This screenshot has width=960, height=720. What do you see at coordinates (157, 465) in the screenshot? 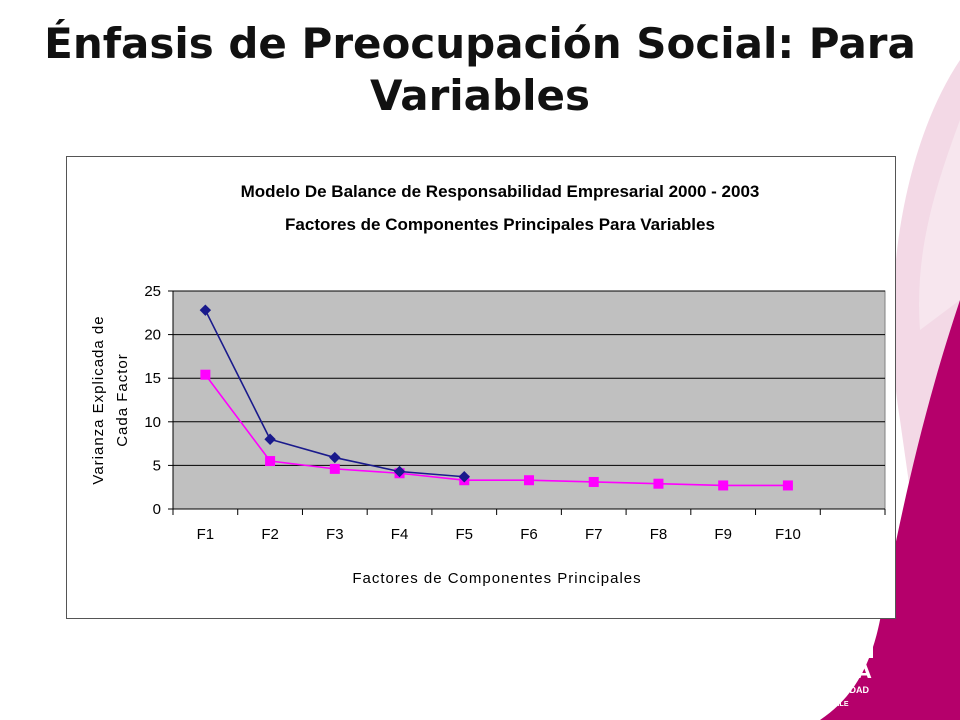
I see `y-tick-label: 5` at bounding box center [157, 465].